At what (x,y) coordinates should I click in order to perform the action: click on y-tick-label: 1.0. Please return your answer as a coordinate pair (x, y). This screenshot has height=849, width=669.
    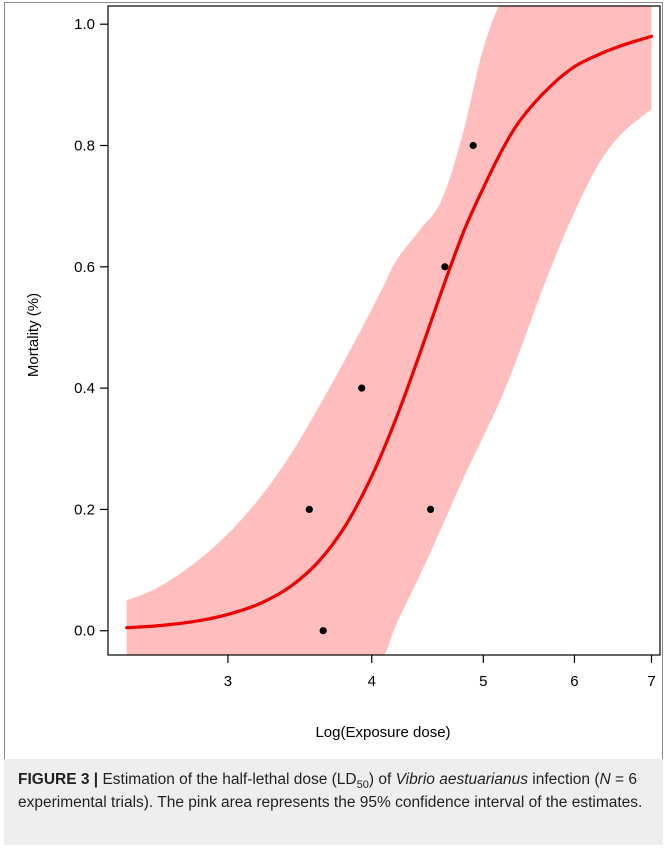
    Looking at the image, I should click on (84, 24).